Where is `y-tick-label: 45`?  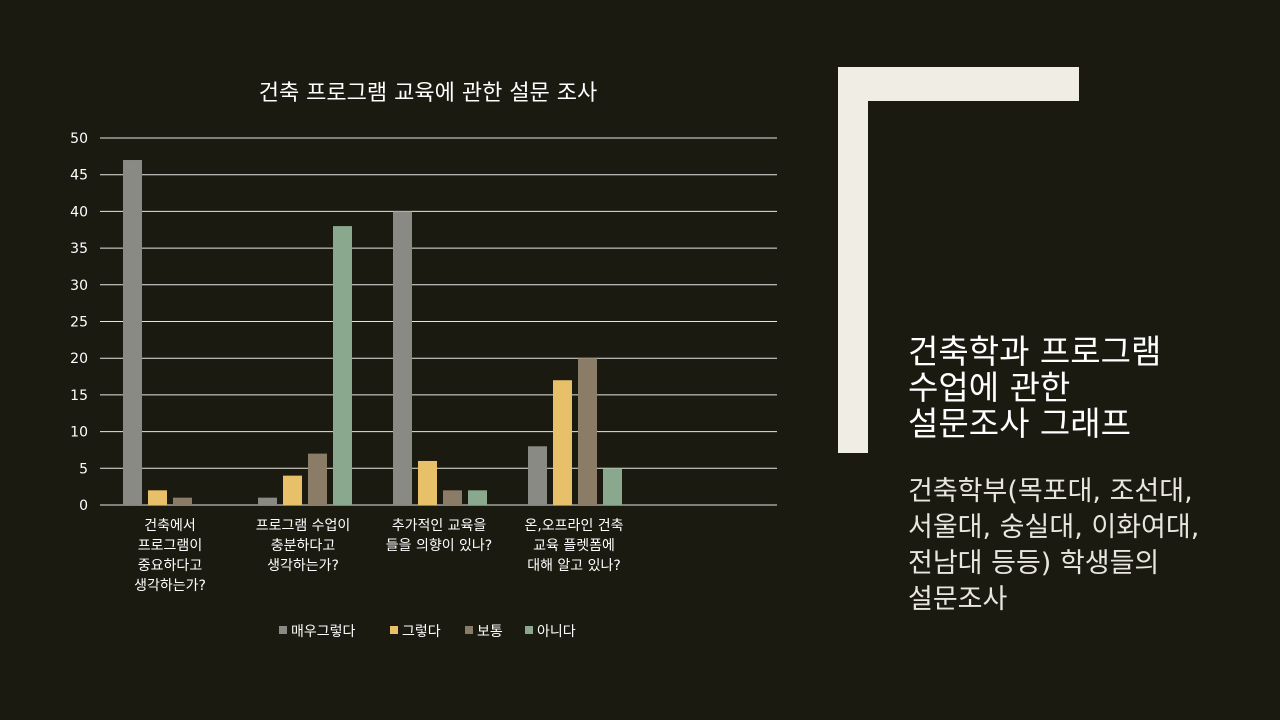
y-tick-label: 45 is located at coordinates (79, 176).